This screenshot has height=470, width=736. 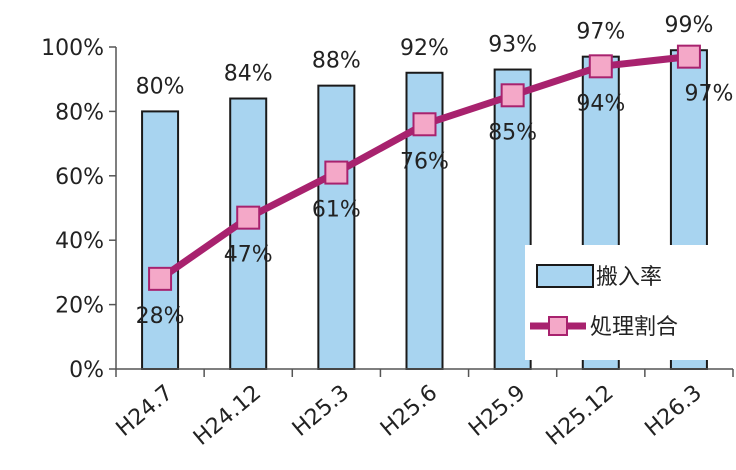 I want to click on x-tick-label: H25.9, so click(x=497, y=410).